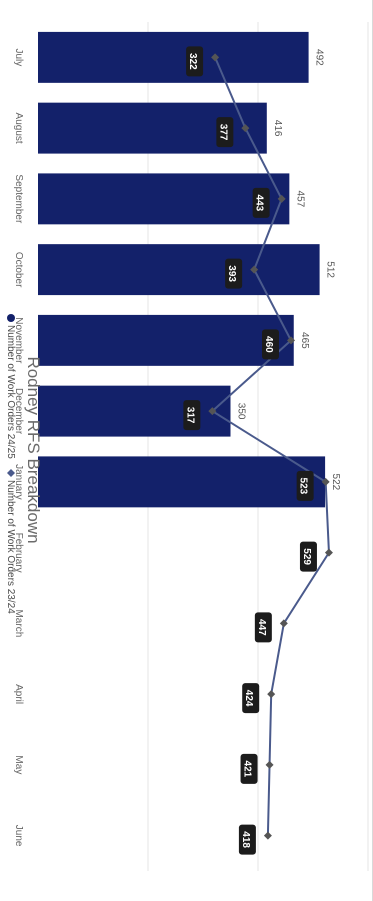  Describe the element at coordinates (134, 411) in the screenshot. I see `bar-december` at that location.